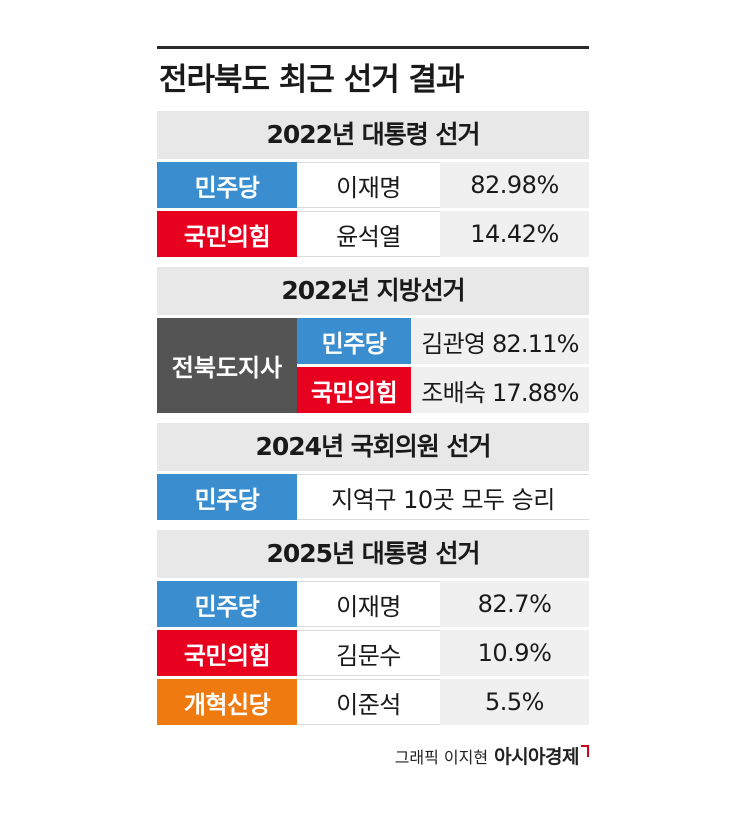 The image size is (745, 821). I want to click on table-row: 민주당 이재명 82.7%, so click(373, 604).